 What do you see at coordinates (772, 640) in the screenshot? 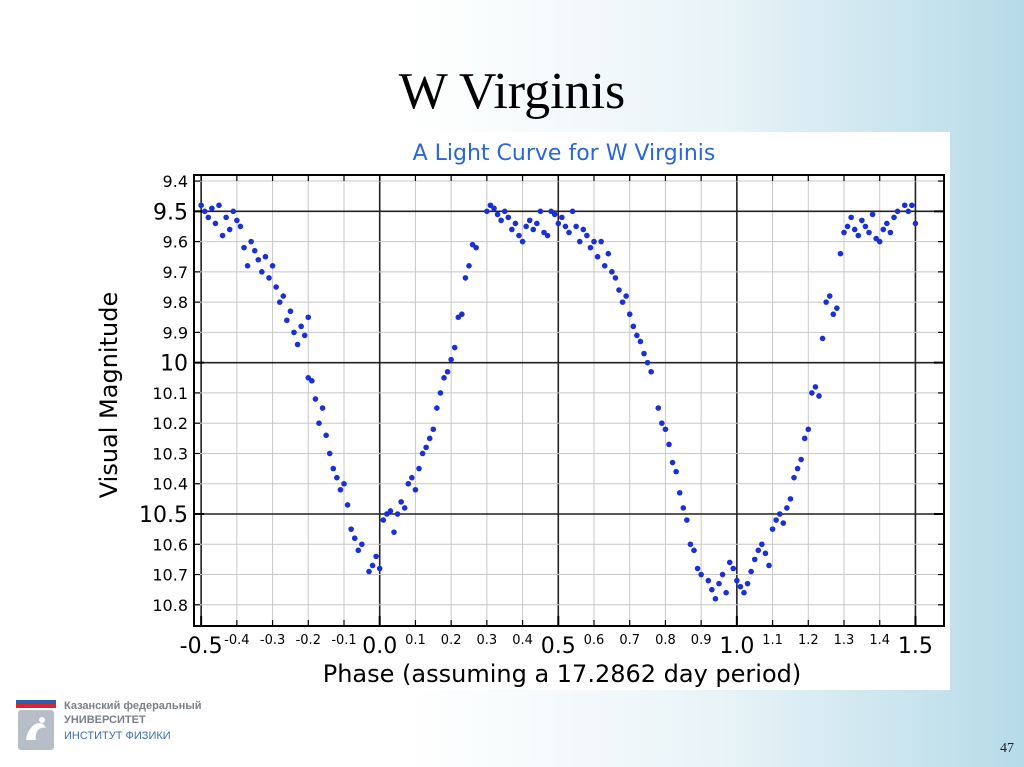
I see `x-tick-label: 1.1` at bounding box center [772, 640].